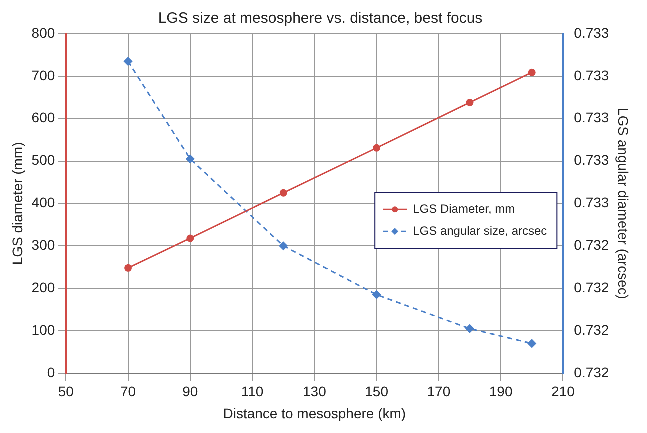  I want to click on x-tick-label: 190, so click(501, 392).